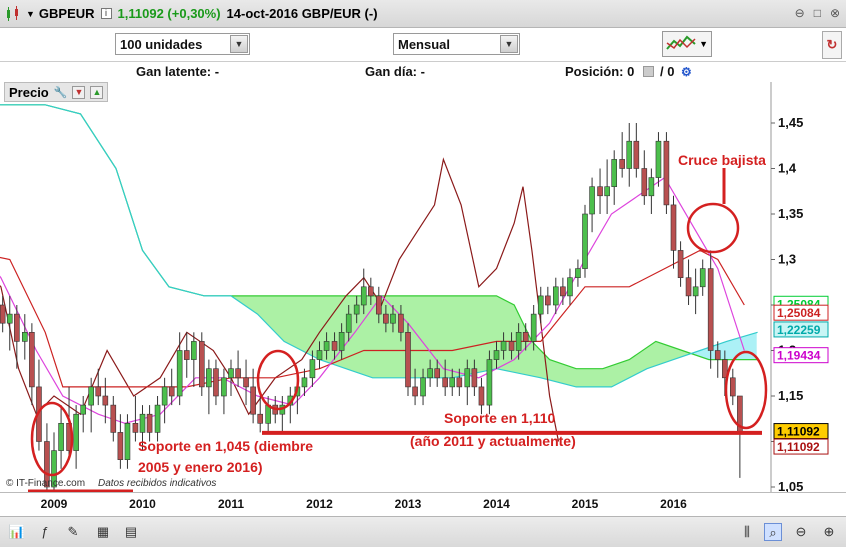 The image size is (846, 547). What do you see at coordinates (790, 122) in the screenshot?
I see `y-tick-label: 1,45` at bounding box center [790, 122].